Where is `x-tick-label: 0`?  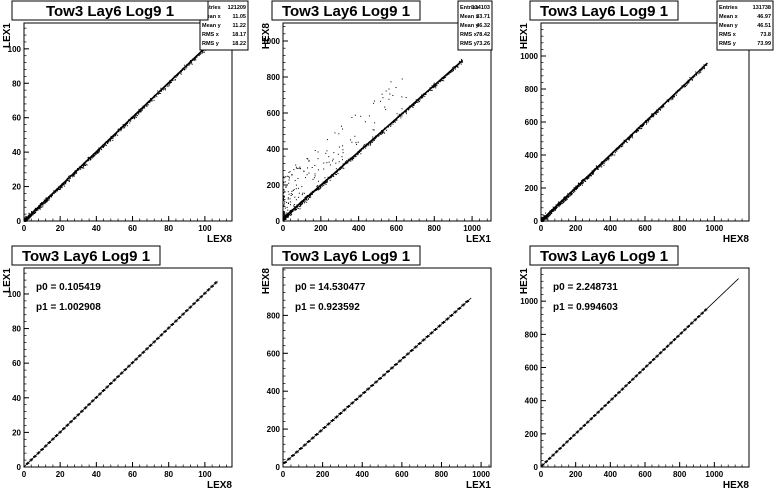 x-tick-label: 0 is located at coordinates (283, 228).